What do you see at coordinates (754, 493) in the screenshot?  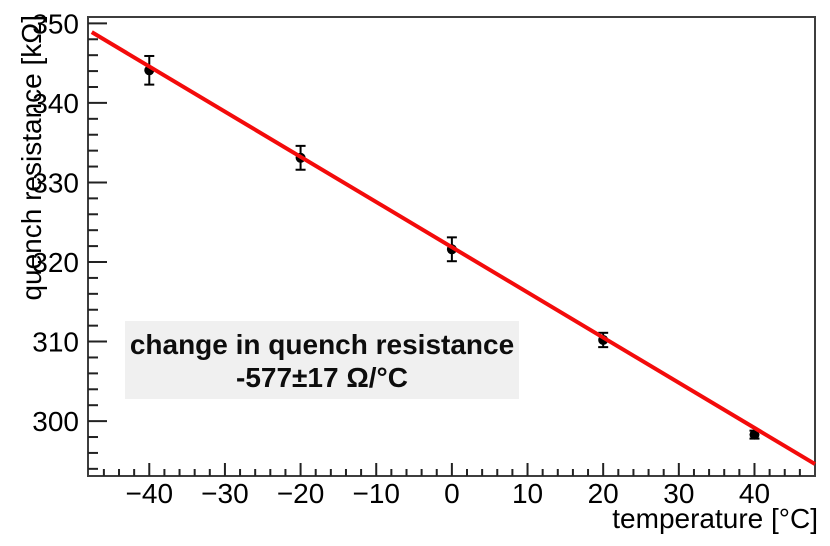 I see `x-tick-label: 40` at bounding box center [754, 493].